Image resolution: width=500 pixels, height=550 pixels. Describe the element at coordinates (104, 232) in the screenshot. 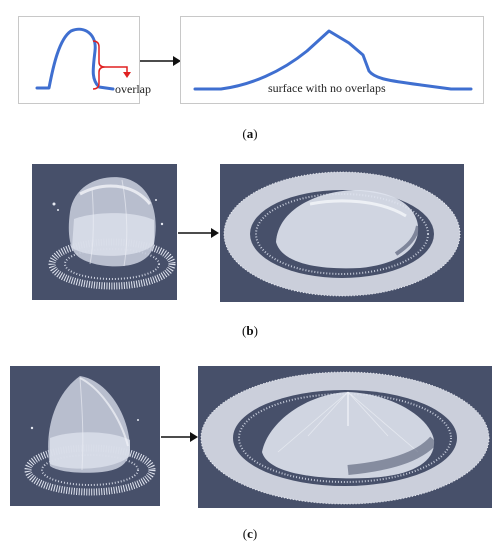

I see `point-cloud-b-before` at that location.